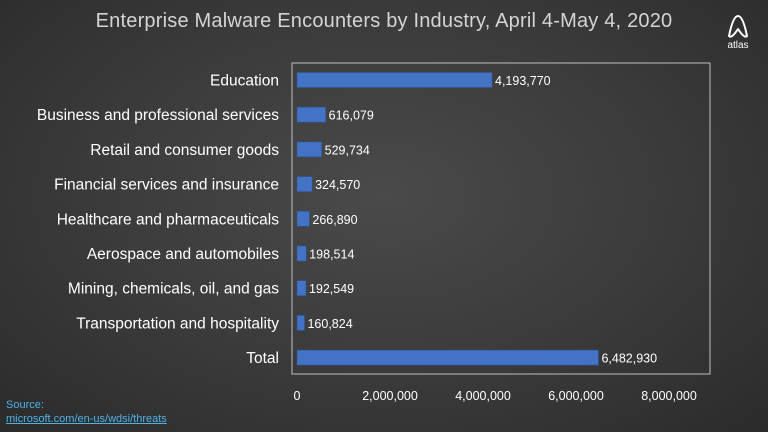 Image resolution: width=768 pixels, height=432 pixels. Describe the element at coordinates (183, 254) in the screenshot. I see `category-label-aerospace-and-automobiles: Aerospace and automobiles` at that location.